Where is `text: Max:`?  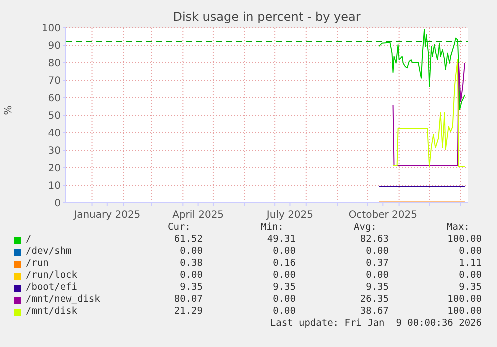 text: Max: is located at coordinates (459, 227).